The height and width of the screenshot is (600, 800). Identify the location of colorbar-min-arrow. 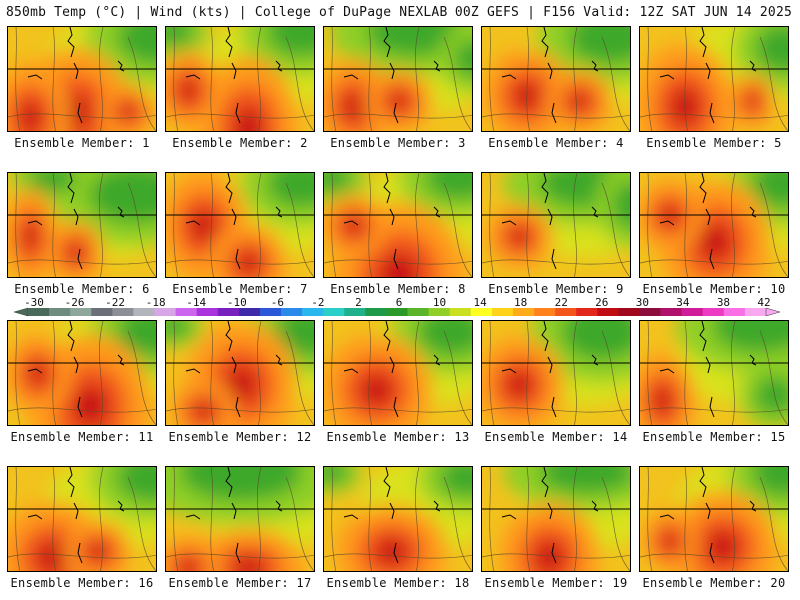
(21, 312).